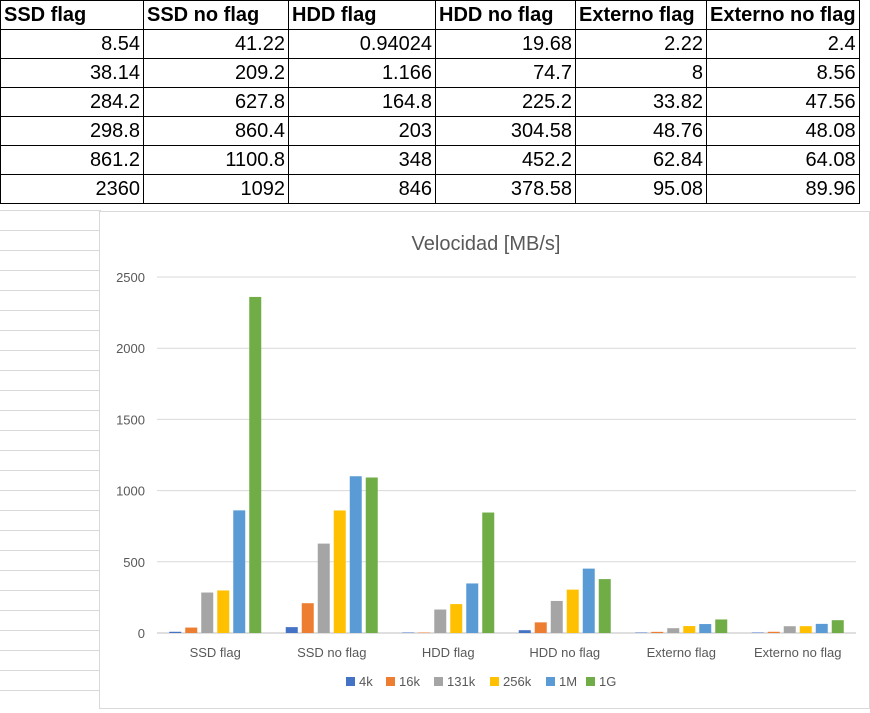 The height and width of the screenshot is (713, 870). I want to click on header-cell: HDD flag, so click(362, 15).